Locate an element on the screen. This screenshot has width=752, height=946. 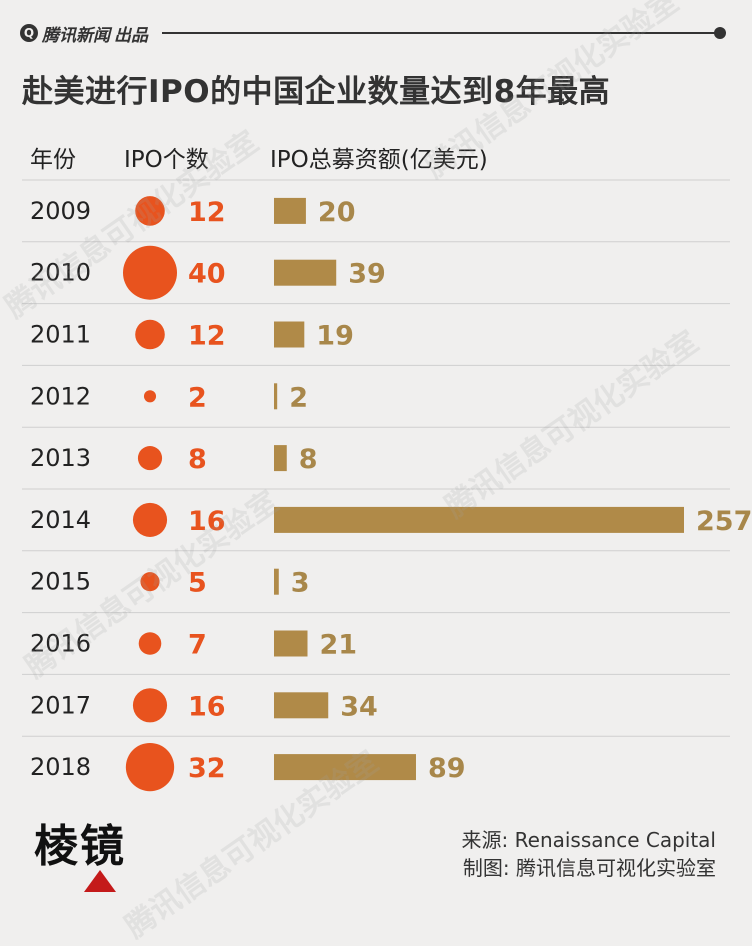
header-rule is located at coordinates (440, 33).